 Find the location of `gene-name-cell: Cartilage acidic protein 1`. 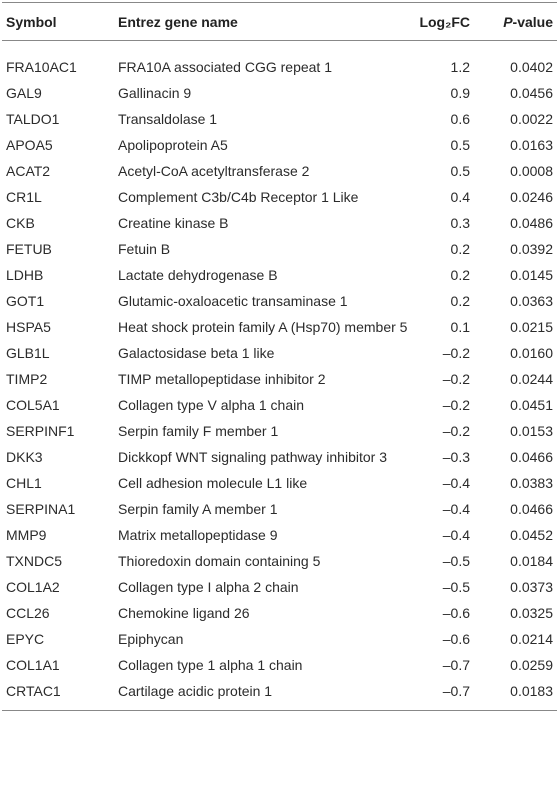

gene-name-cell: Cartilage acidic protein 1 is located at coordinates (195, 691).